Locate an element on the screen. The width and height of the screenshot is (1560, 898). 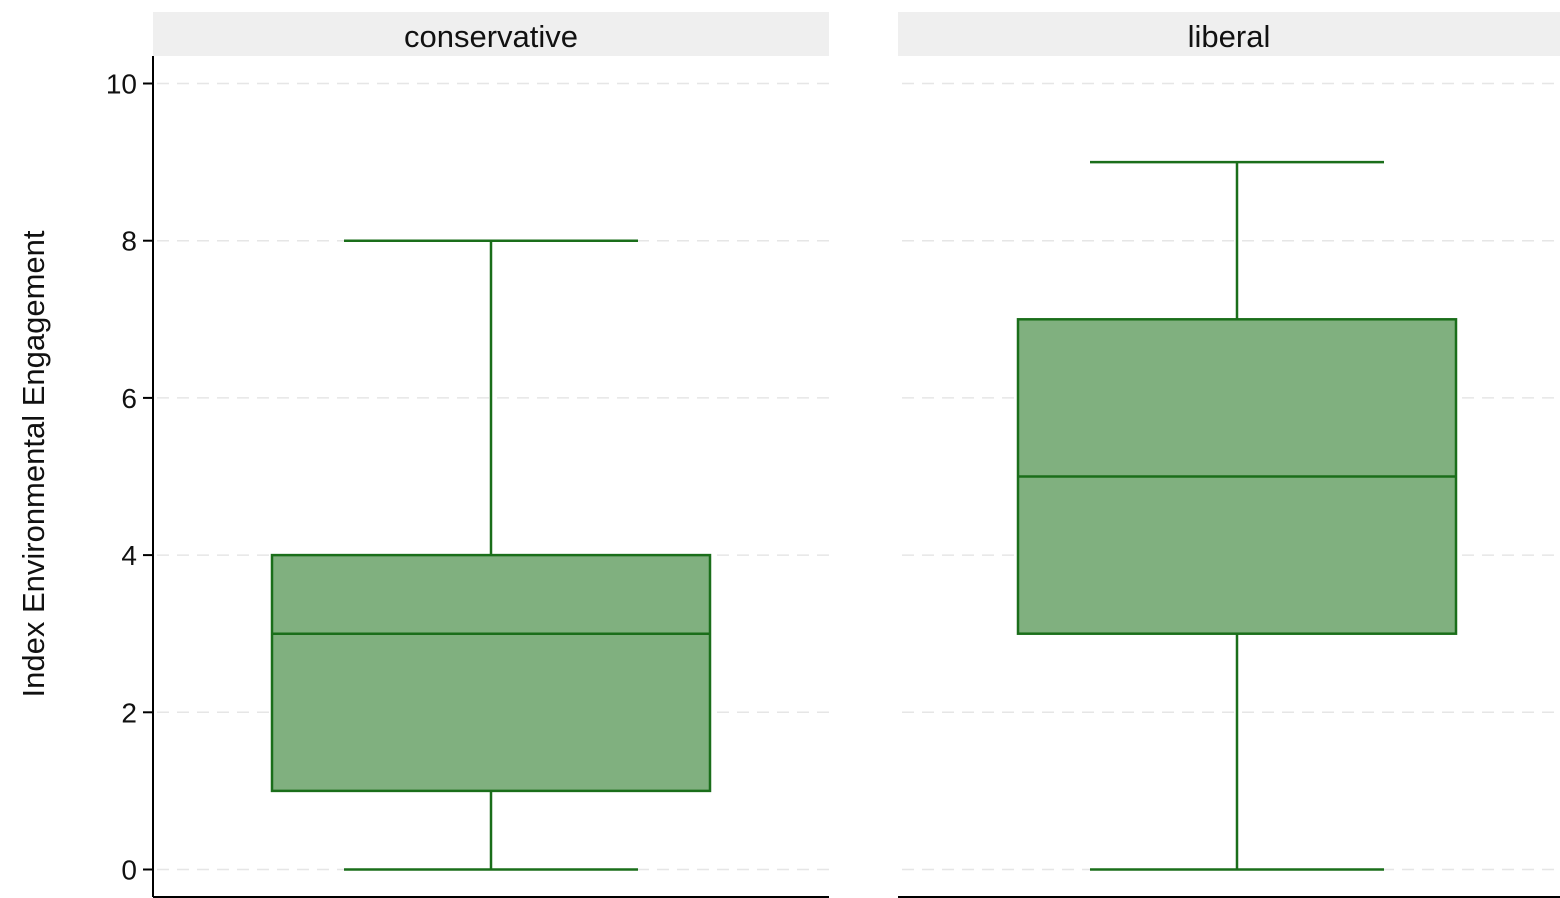
y-tick-label: 0 is located at coordinates (129, 869).